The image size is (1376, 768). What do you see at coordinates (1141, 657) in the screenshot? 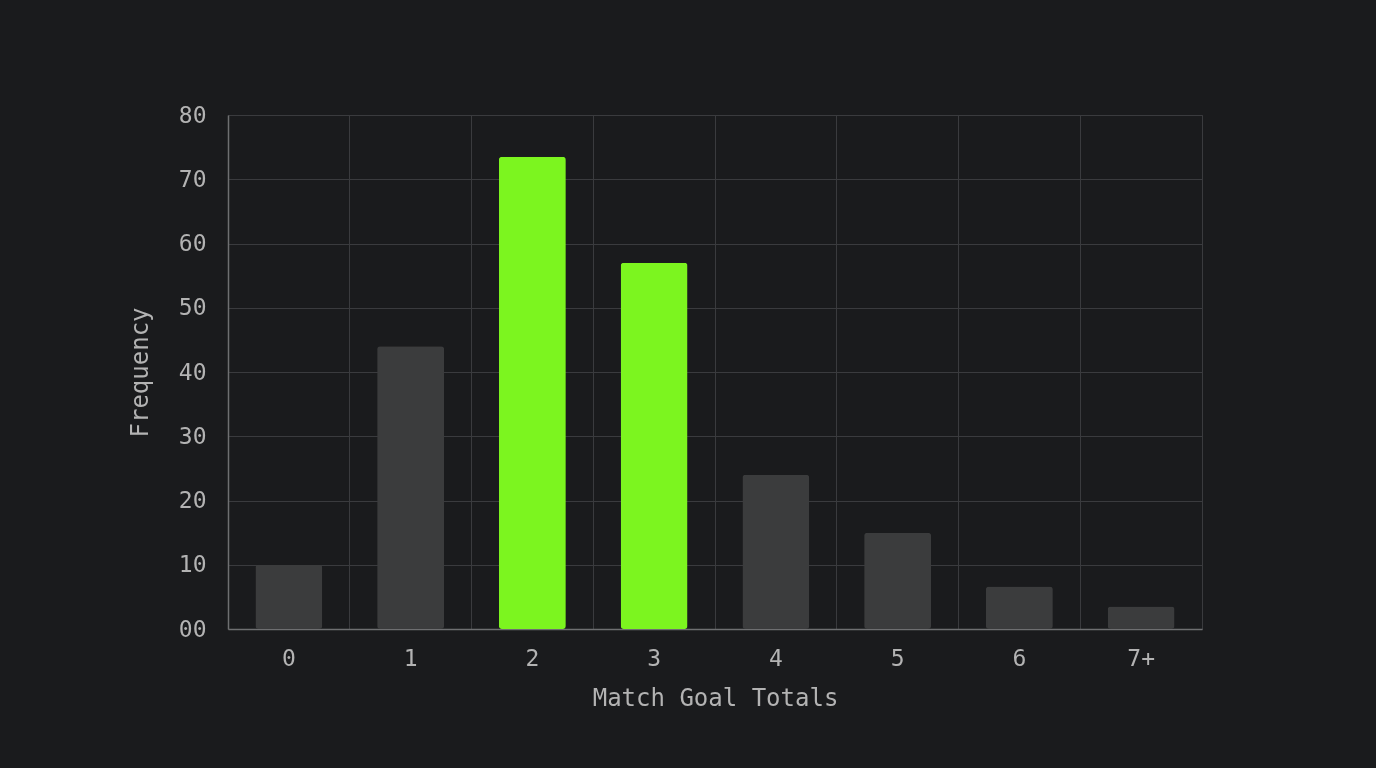
I see `x-tick-label: 7+` at bounding box center [1141, 657].